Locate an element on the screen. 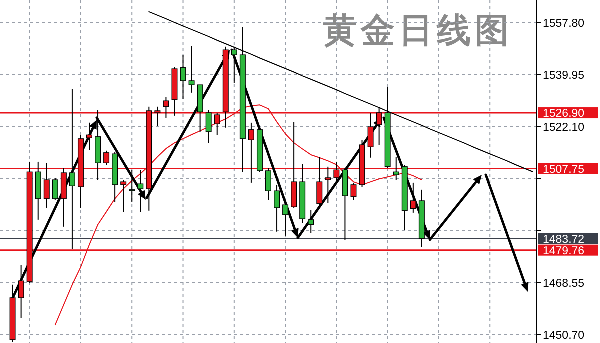  ref-line-label: 1483.72 is located at coordinates (564, 240).